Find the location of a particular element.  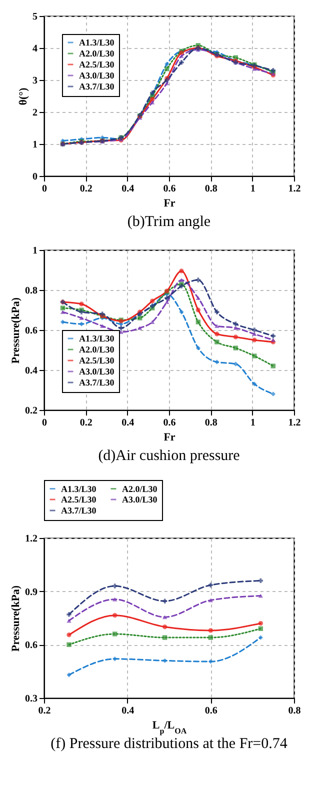

y-tick-label: 0.3 is located at coordinates (31, 699).